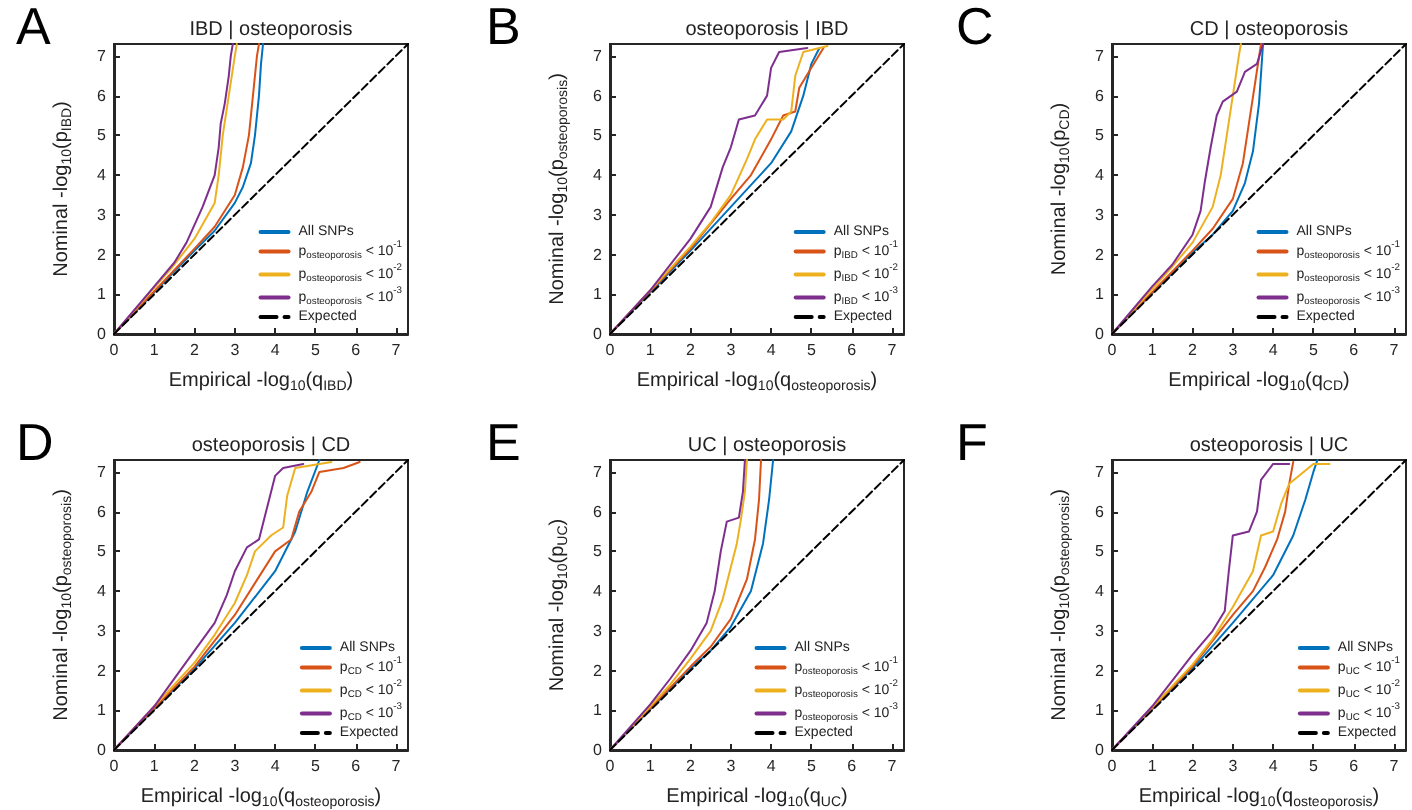  I want to click on text: F, so click(972, 442).